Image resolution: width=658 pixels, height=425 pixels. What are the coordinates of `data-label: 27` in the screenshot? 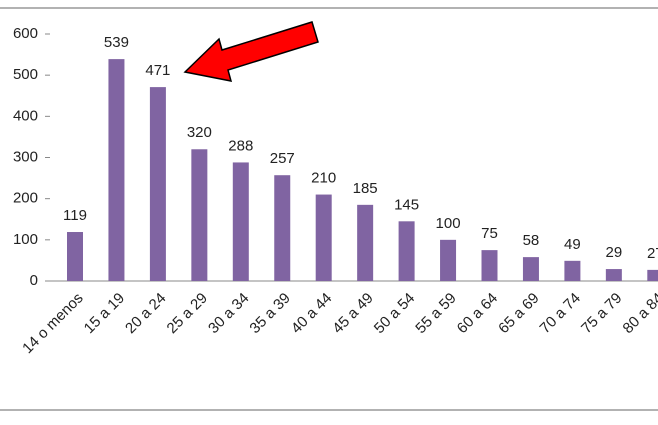 It's located at (652, 253).